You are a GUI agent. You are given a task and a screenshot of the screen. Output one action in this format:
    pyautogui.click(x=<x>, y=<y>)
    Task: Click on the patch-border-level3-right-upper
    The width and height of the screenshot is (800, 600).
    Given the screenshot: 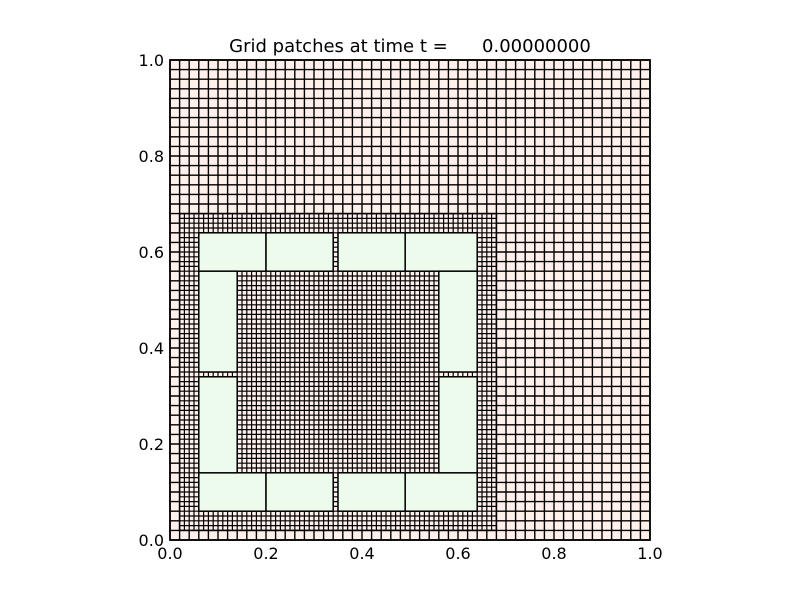 What is the action you would take?
    pyautogui.click(x=458, y=321)
    